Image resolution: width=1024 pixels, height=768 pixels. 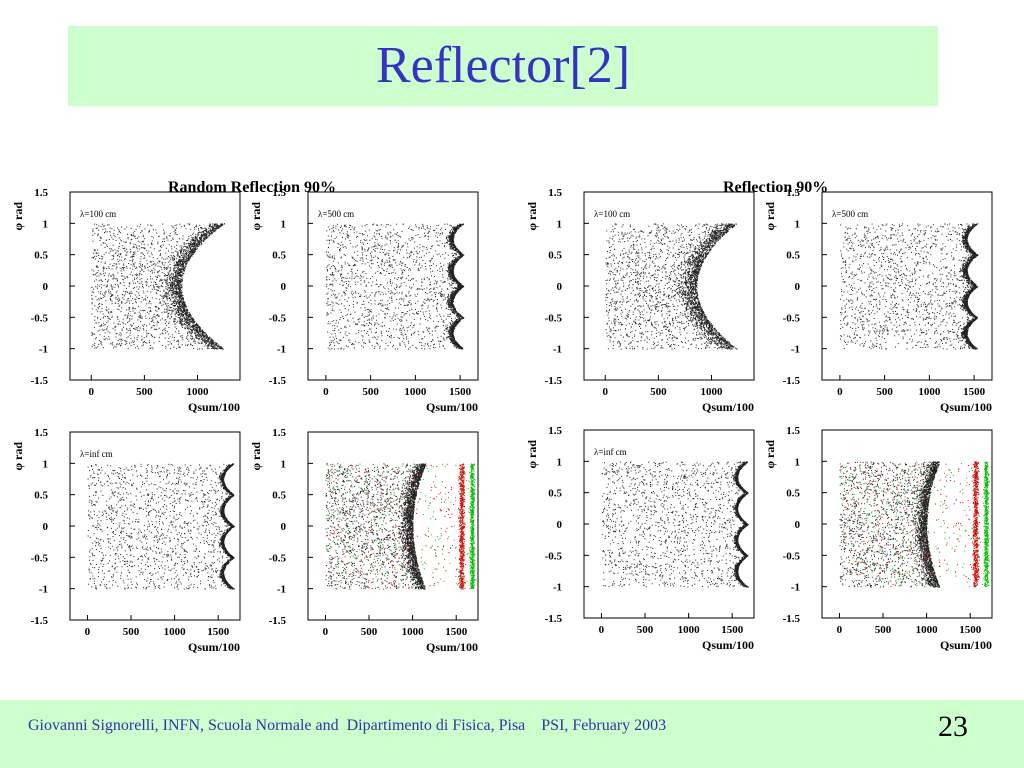 What do you see at coordinates (256, 216) in the screenshot?
I see `y-axis-label: φ rad` at bounding box center [256, 216].